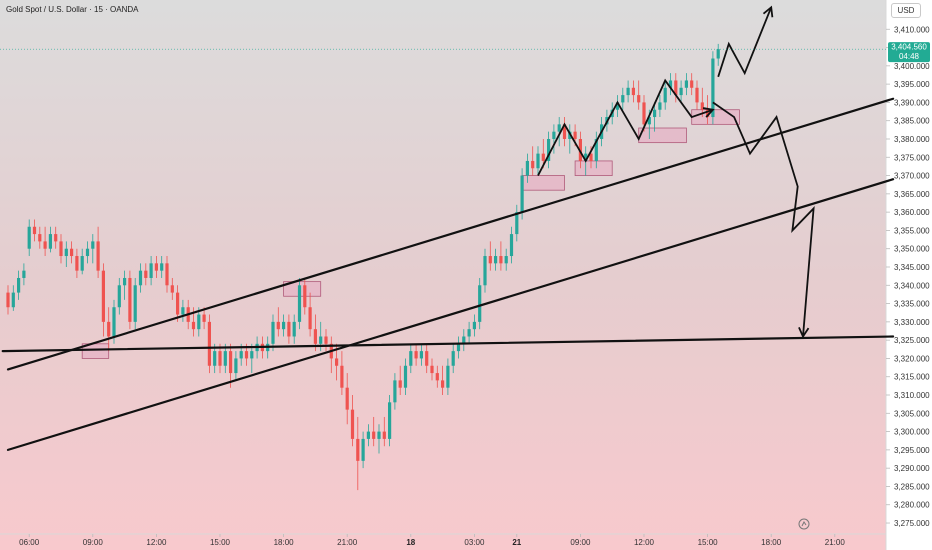 The image size is (932, 550). What do you see at coordinates (912, 139) in the screenshot?
I see `y-tick-label: 3,380.000` at bounding box center [912, 139].